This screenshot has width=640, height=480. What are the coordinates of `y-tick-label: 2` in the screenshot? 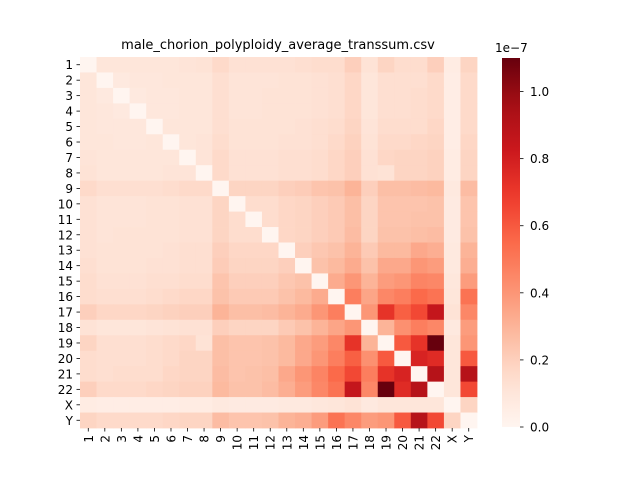 It's located at (69, 81).